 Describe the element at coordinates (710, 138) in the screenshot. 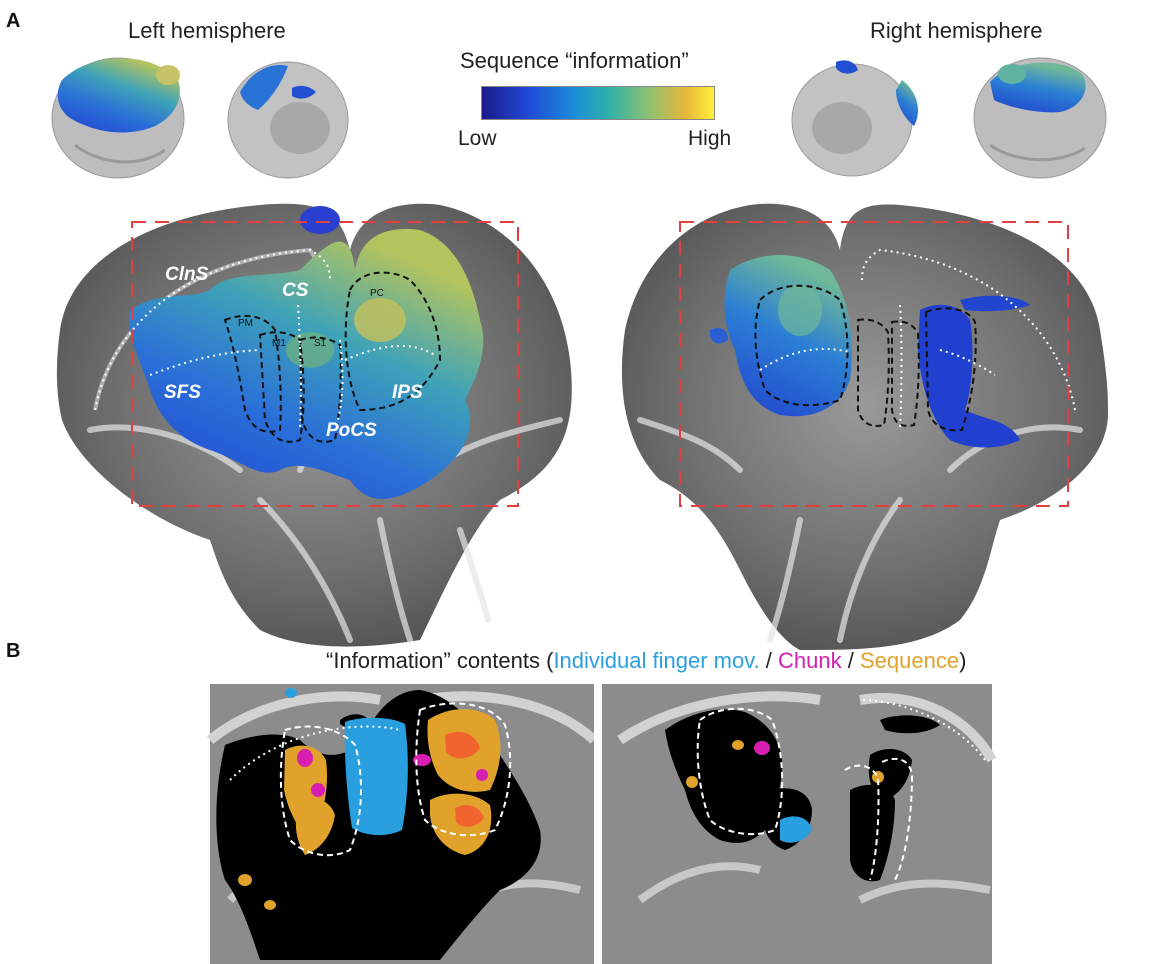

I see `colorbar-high-label: High` at that location.